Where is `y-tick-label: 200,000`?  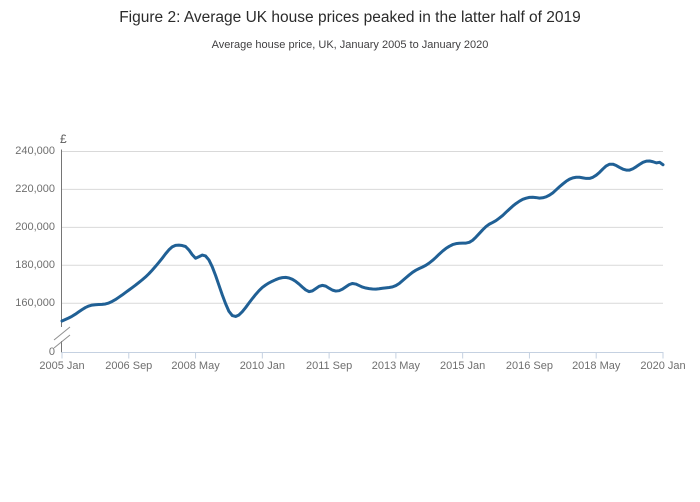
y-tick-label: 200,000 is located at coordinates (35, 226).